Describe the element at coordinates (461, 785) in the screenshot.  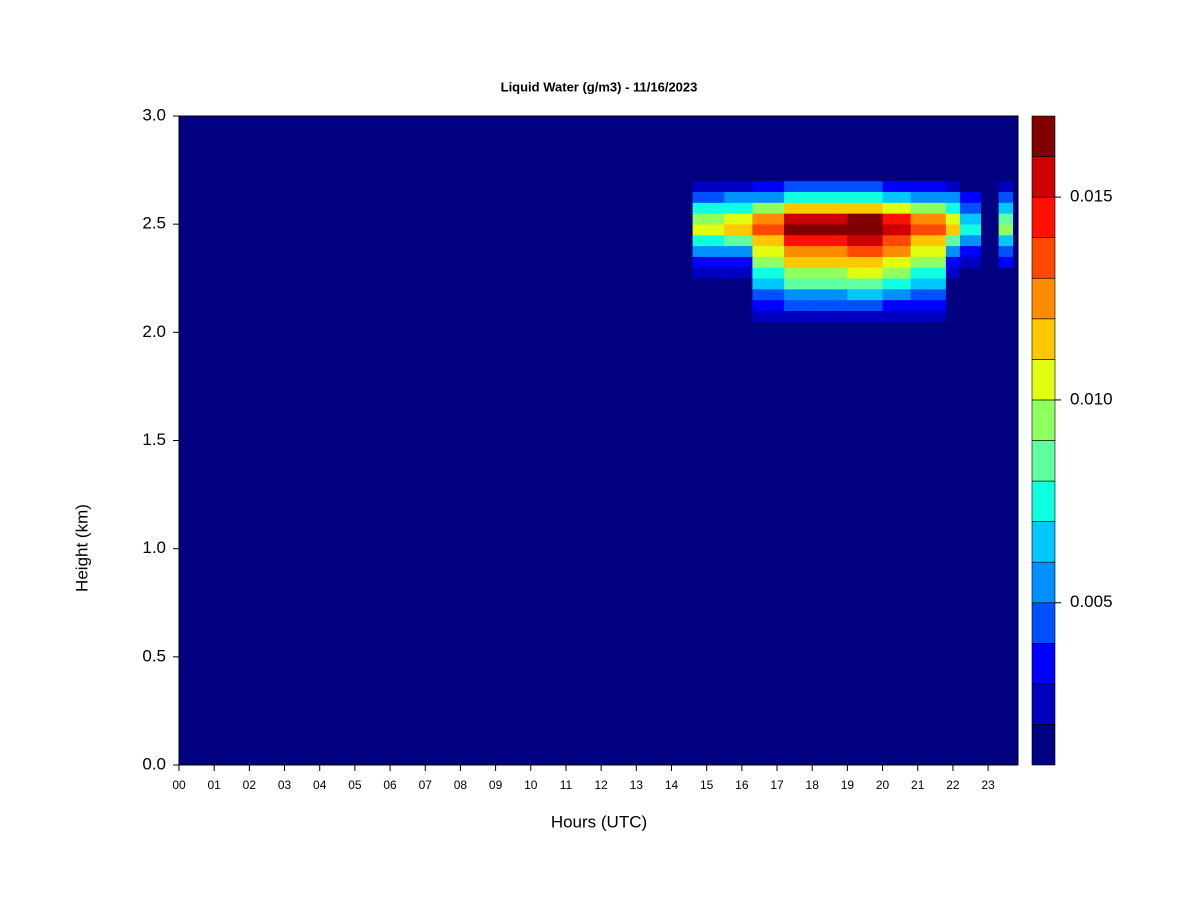
I see `x-tick-label: 08` at that location.